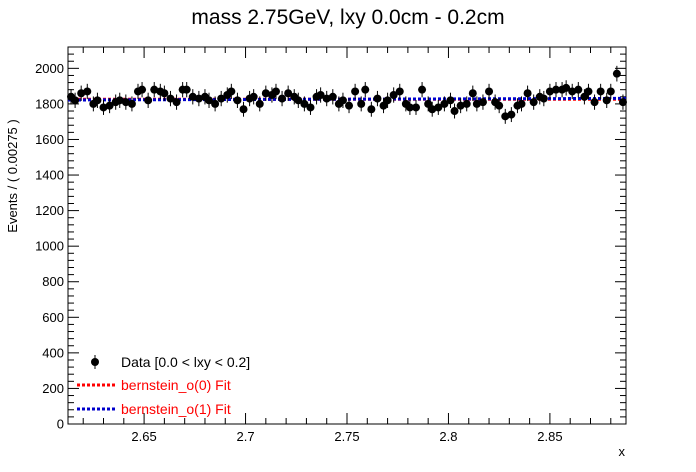 The image size is (696, 472). What do you see at coordinates (346, 436) in the screenshot?
I see `x-tick-label: 2.75` at bounding box center [346, 436].